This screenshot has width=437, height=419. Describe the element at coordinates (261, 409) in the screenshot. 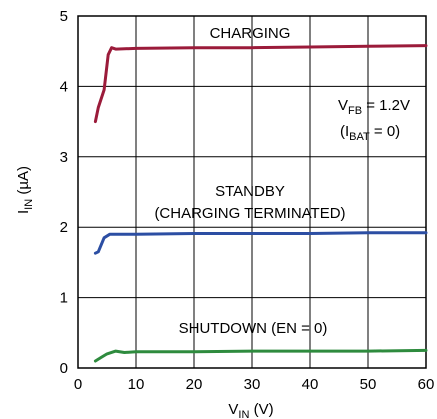

I see `x-axis-label-unit: (V)` at that location.